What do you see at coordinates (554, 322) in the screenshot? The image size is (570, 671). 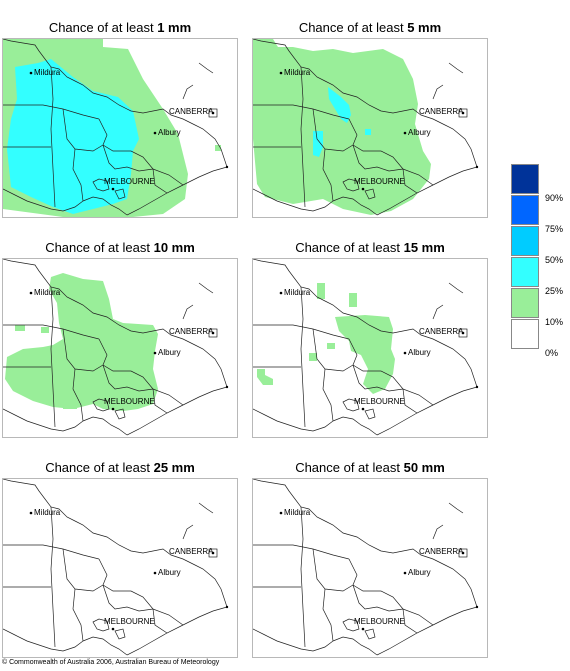 I see `legend-label-10: 10%` at bounding box center [554, 322].